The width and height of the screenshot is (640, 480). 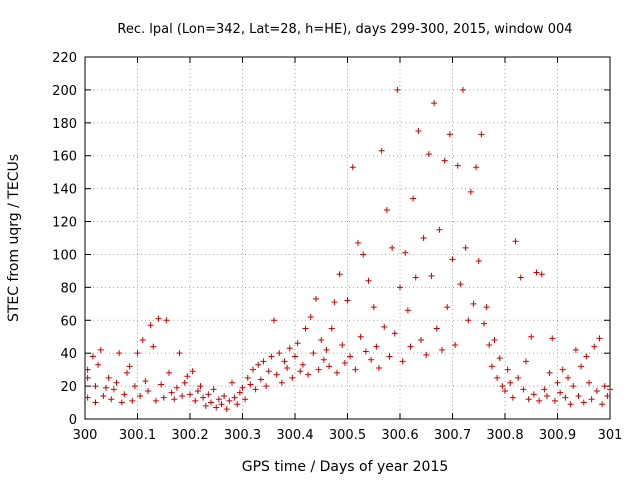 What do you see at coordinates (68, 288) in the screenshot?
I see `y-tick-label: 80` at bounding box center [68, 288].